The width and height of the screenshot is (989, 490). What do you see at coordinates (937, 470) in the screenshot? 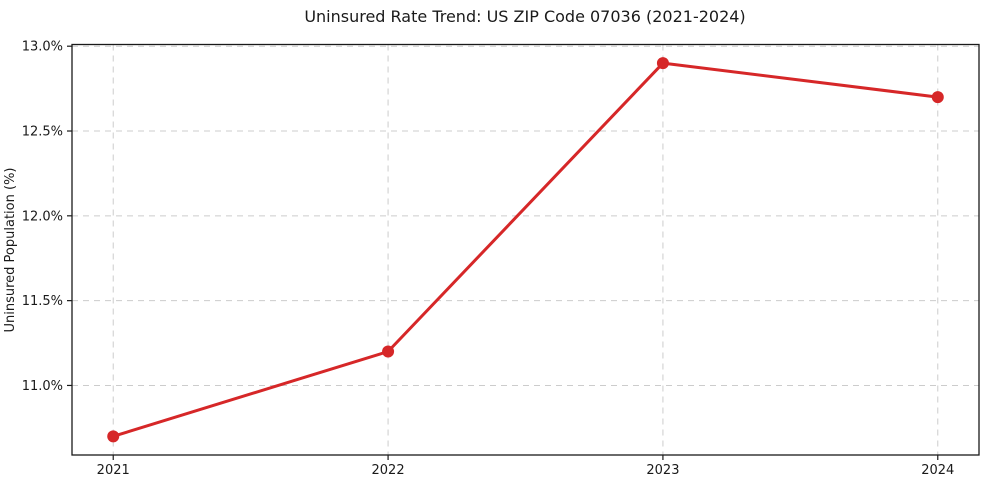
I see `x-tick-label: 2024` at bounding box center [937, 470].